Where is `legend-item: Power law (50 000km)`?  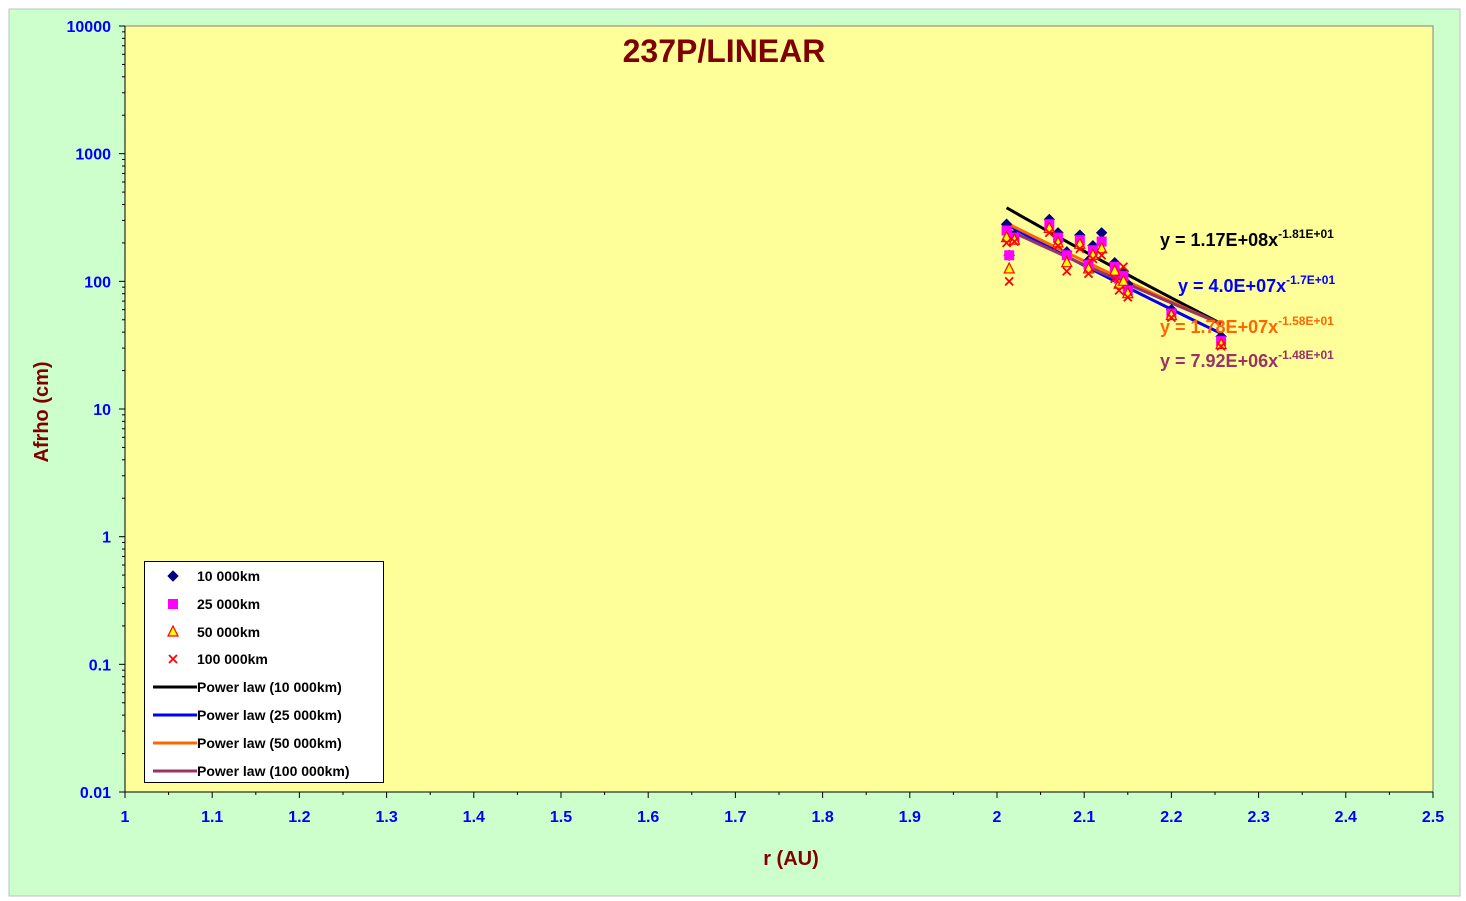 legend-item: Power law (50 000km) is located at coordinates (264, 743).